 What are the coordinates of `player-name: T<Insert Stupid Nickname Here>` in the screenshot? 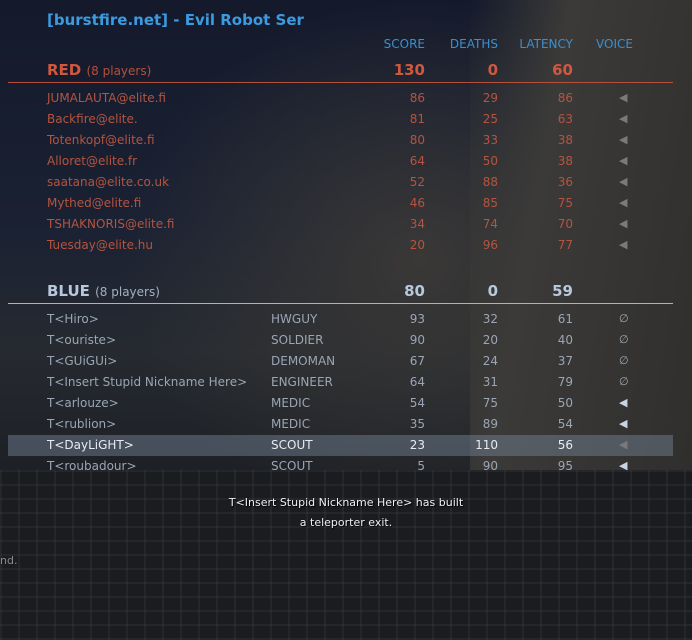 It's located at (147, 382).